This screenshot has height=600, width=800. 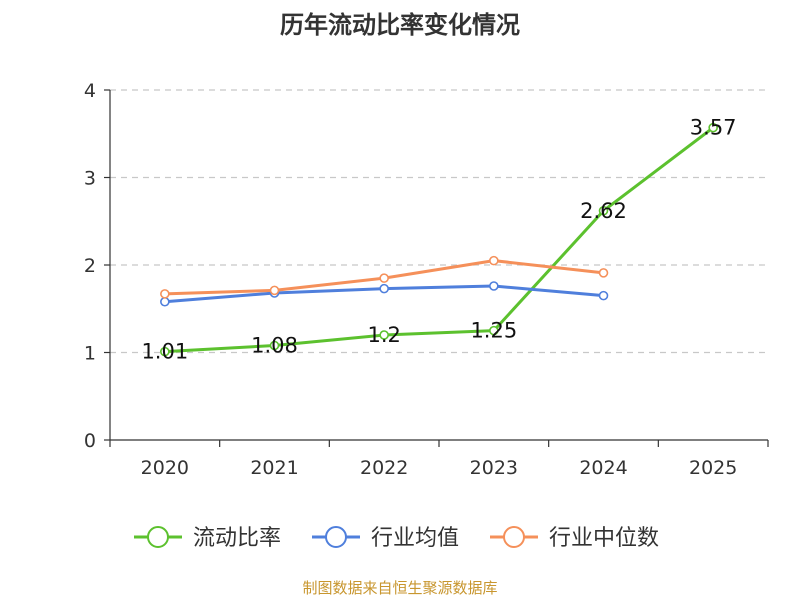 I want to click on x-tick-label: 2023, so click(x=494, y=468).